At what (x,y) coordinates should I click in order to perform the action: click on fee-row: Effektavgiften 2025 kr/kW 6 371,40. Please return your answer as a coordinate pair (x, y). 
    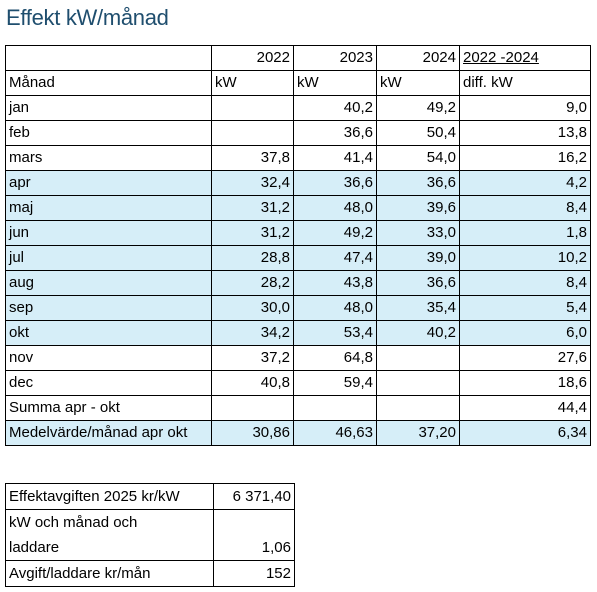
    Looking at the image, I should click on (150, 496).